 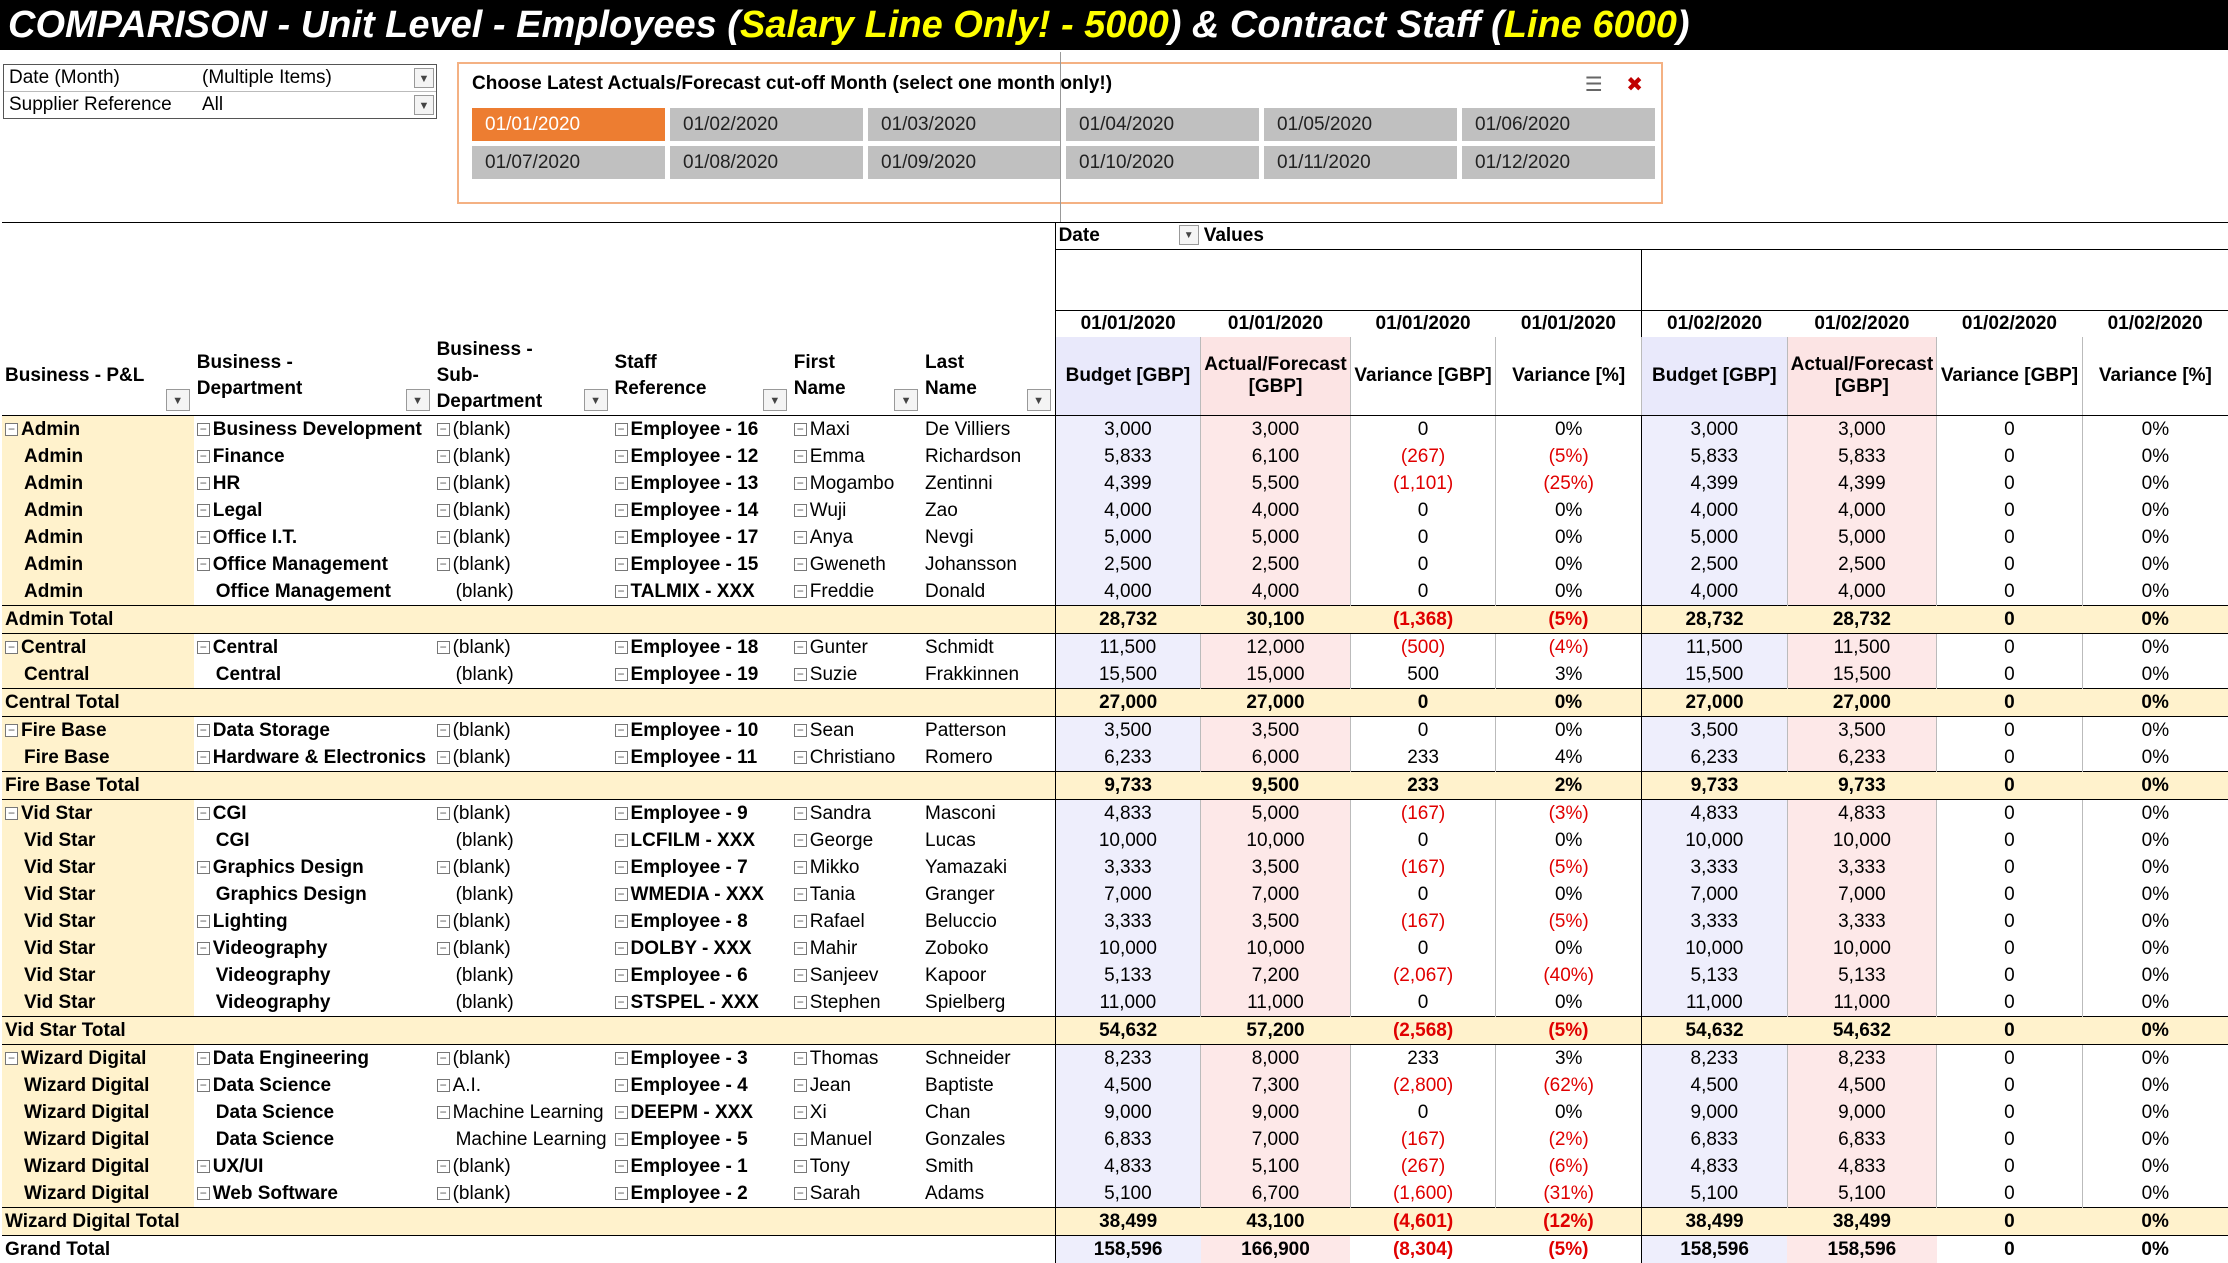 I want to click on row-field-header: Last Name▼, so click(x=988, y=376).